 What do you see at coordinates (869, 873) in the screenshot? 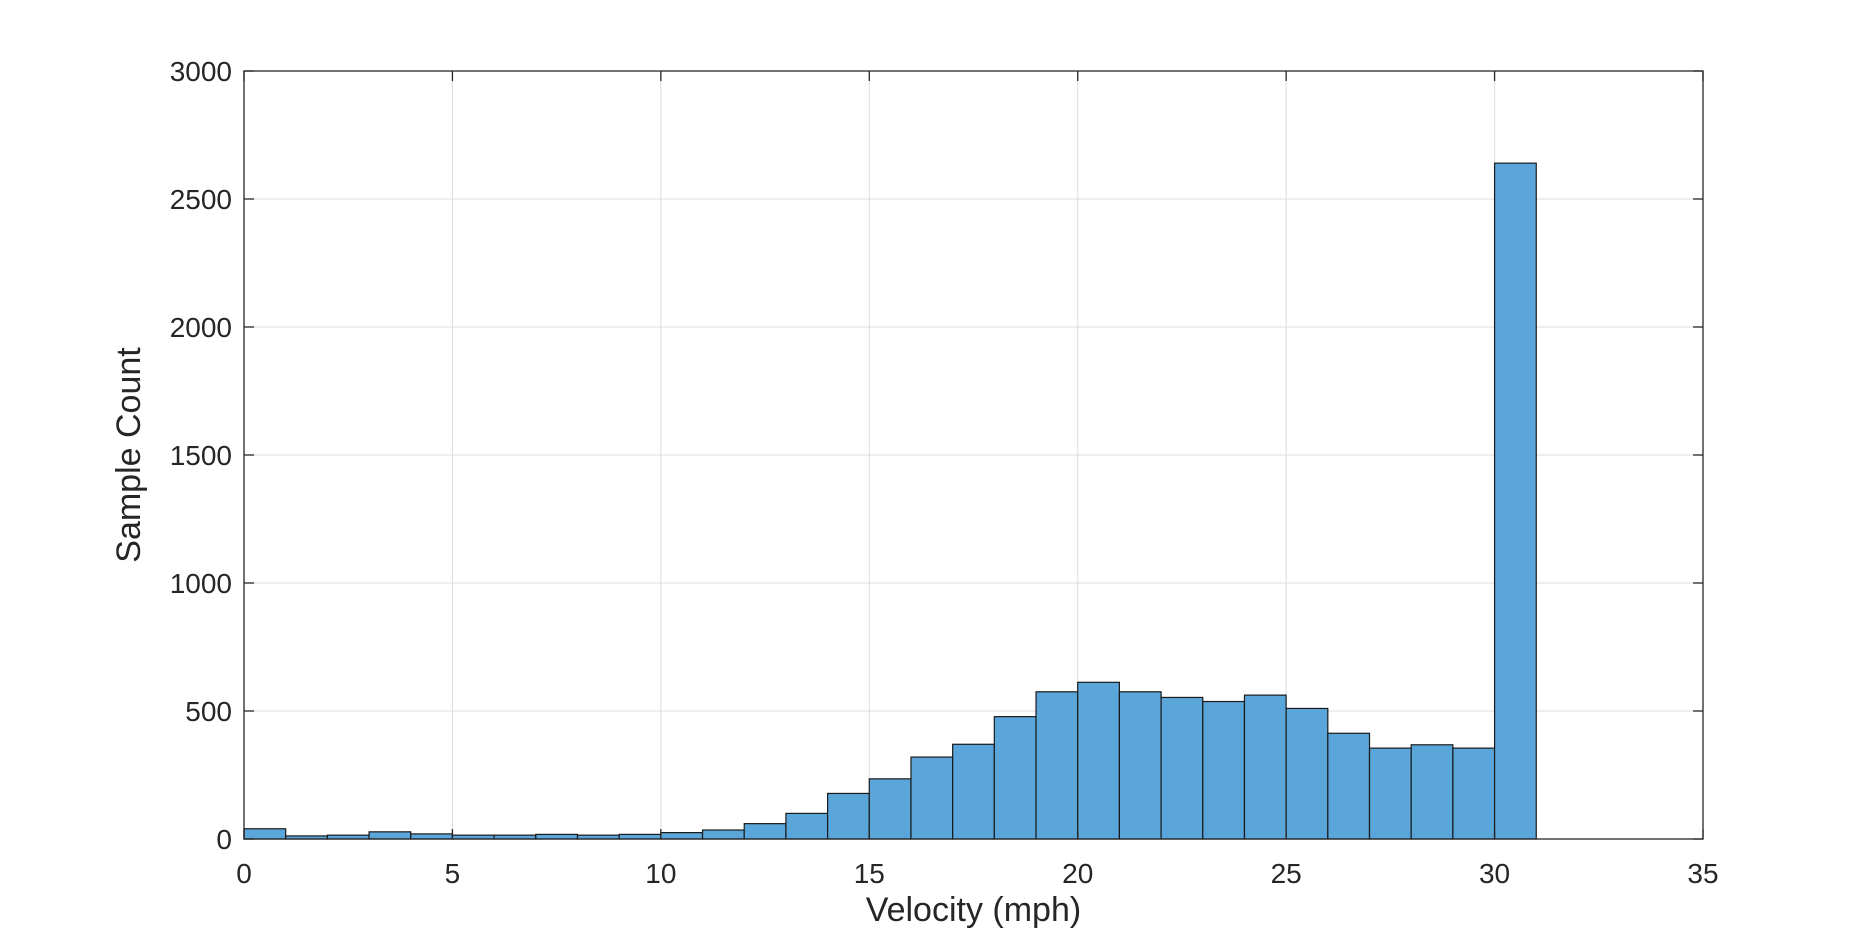
I see `x-tick-label: 15` at bounding box center [869, 873].